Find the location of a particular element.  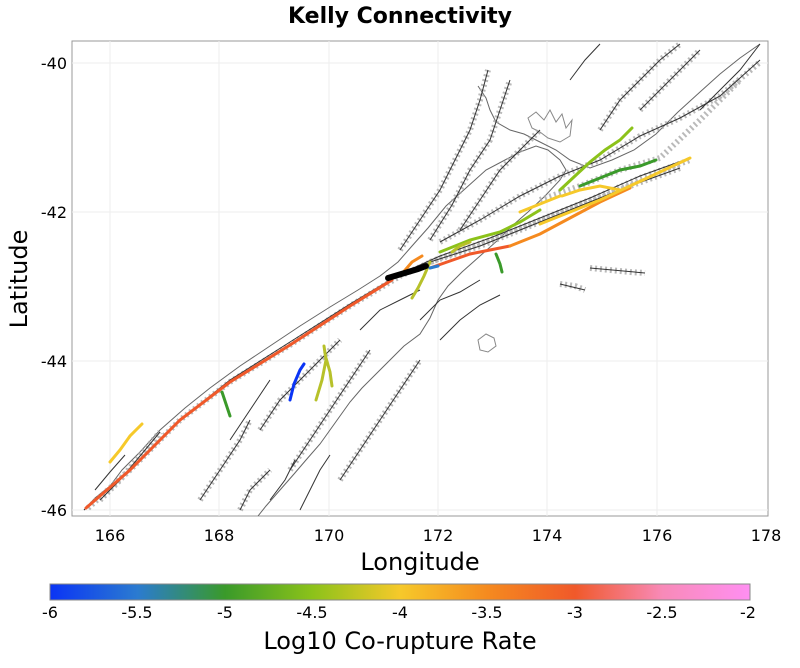

chart-title: Kelly Connectivity is located at coordinates (400, 16).